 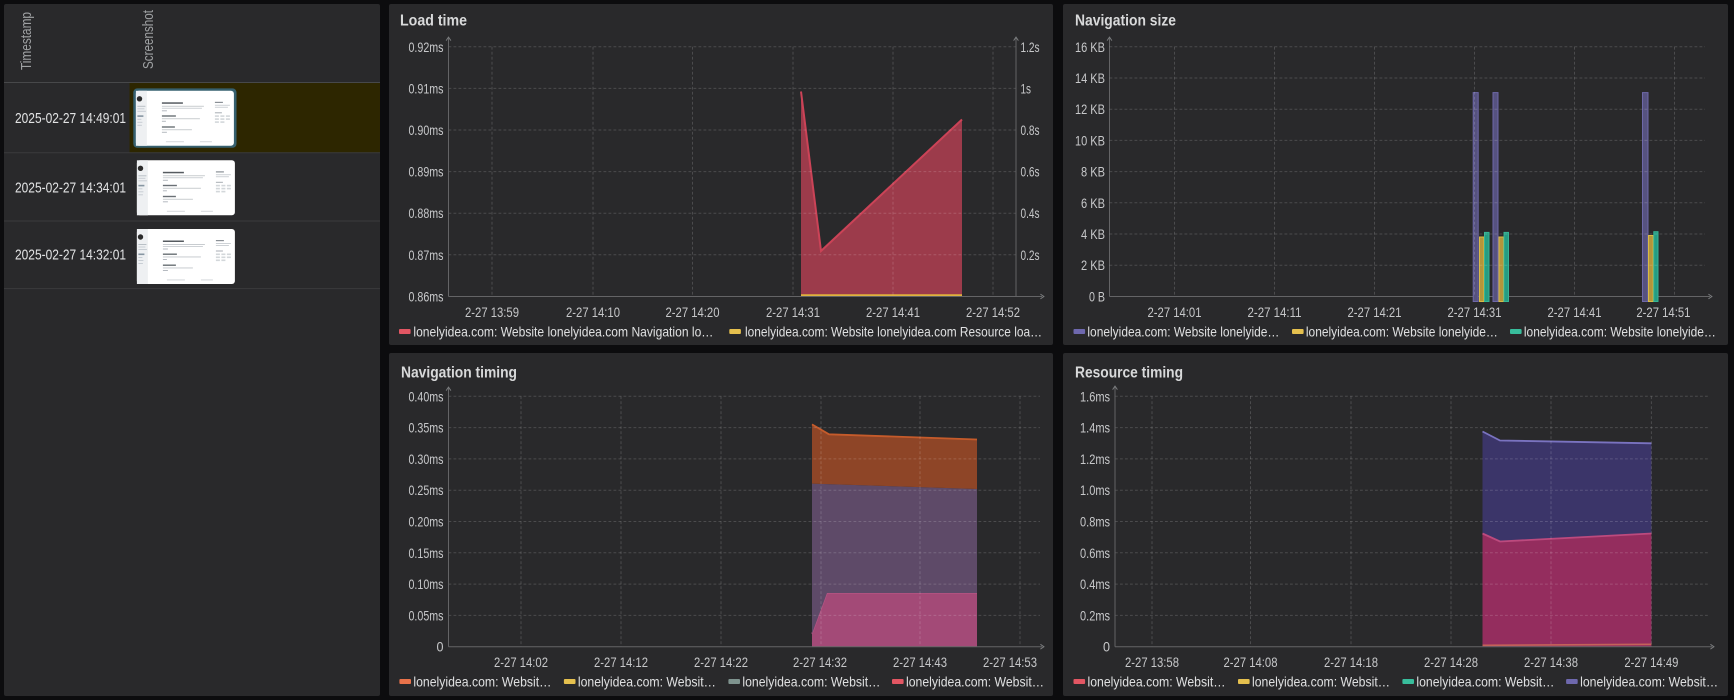 What do you see at coordinates (426, 522) in the screenshot?
I see `svg-text: 0.20ms` at bounding box center [426, 522].